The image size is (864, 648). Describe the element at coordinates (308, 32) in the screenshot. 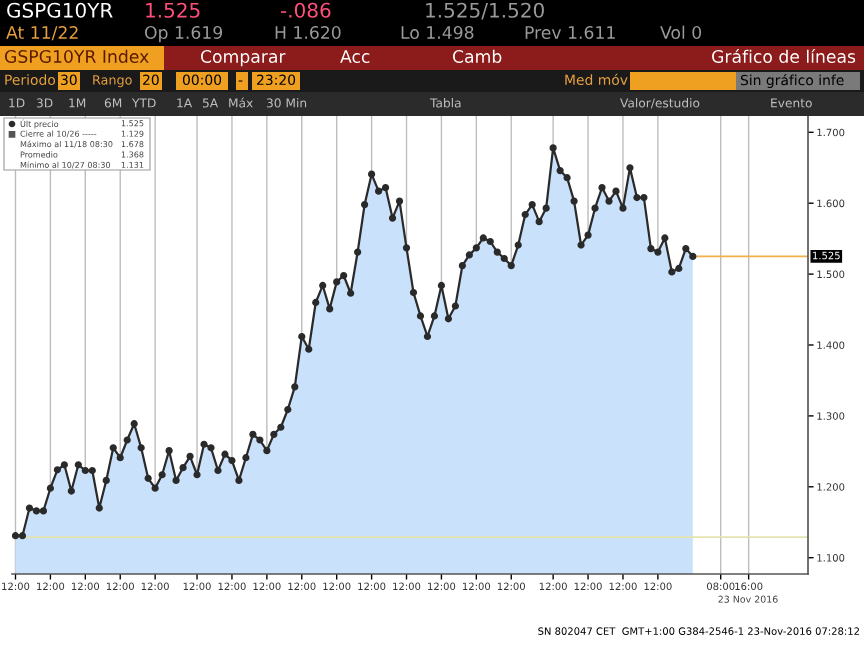

I see `text: H 1.620` at that location.